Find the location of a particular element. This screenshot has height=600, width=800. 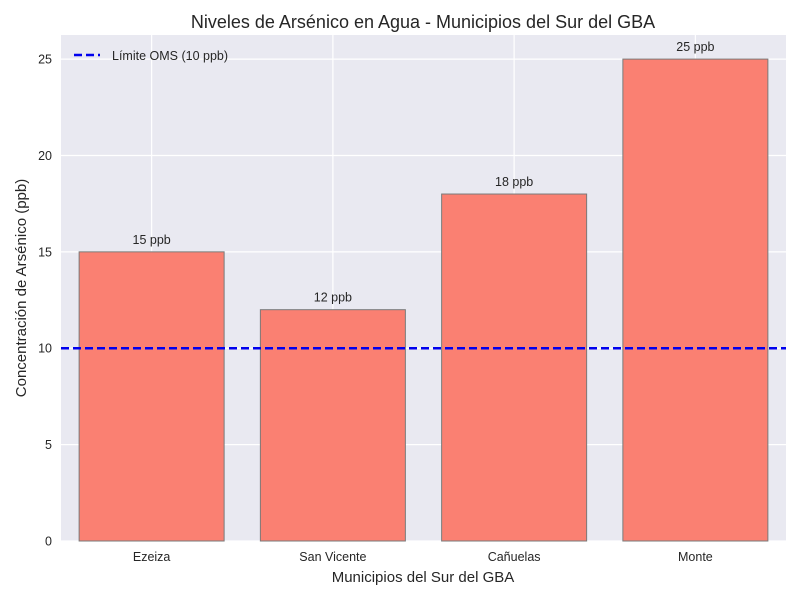

y-tick-label: 5 is located at coordinates (48, 445).